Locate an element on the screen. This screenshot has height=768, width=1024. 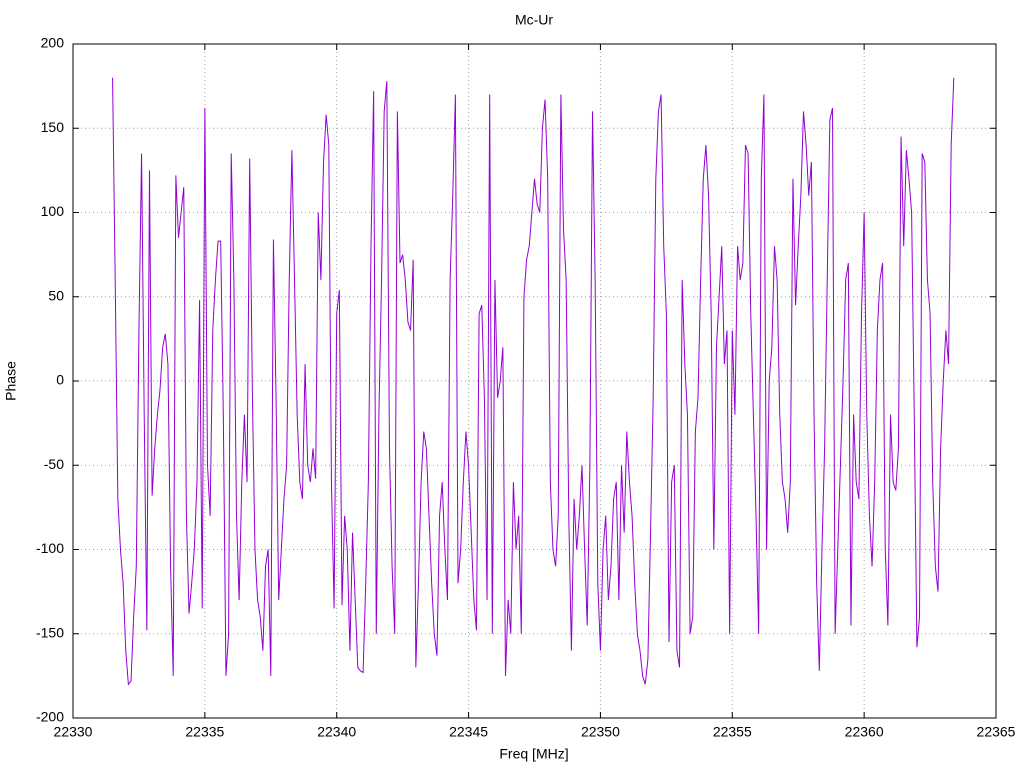
chart-title: Mc-Ur is located at coordinates (534, 20).